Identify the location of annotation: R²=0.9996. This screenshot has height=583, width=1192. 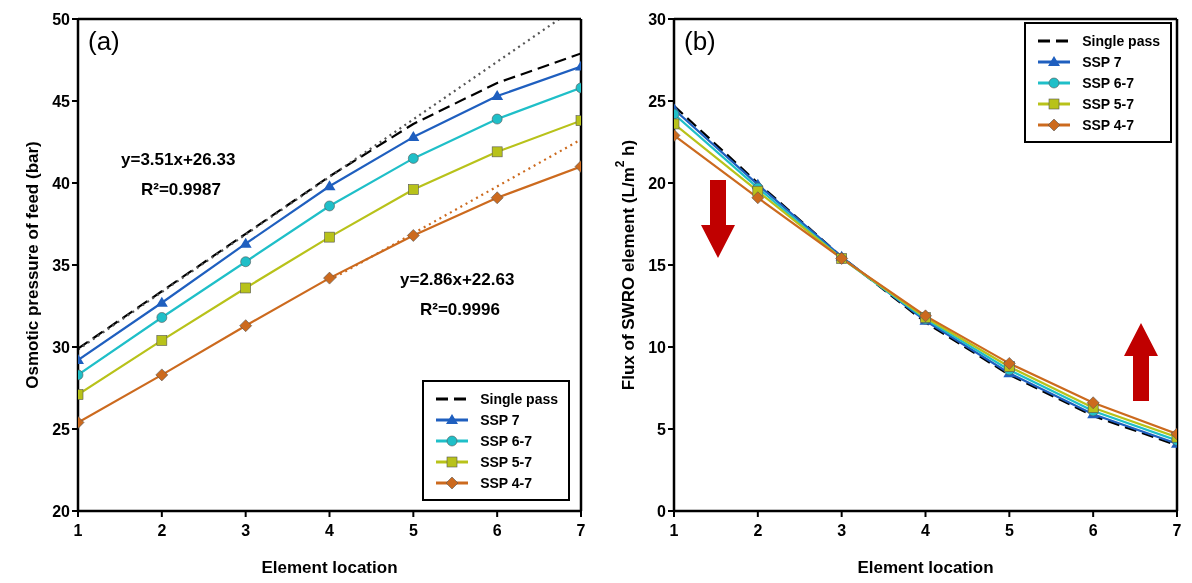
(460, 310).